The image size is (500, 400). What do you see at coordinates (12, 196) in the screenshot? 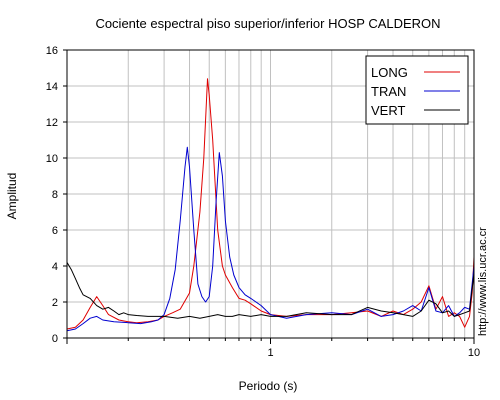
I see `y-axis-label: Amplitud` at bounding box center [12, 196].